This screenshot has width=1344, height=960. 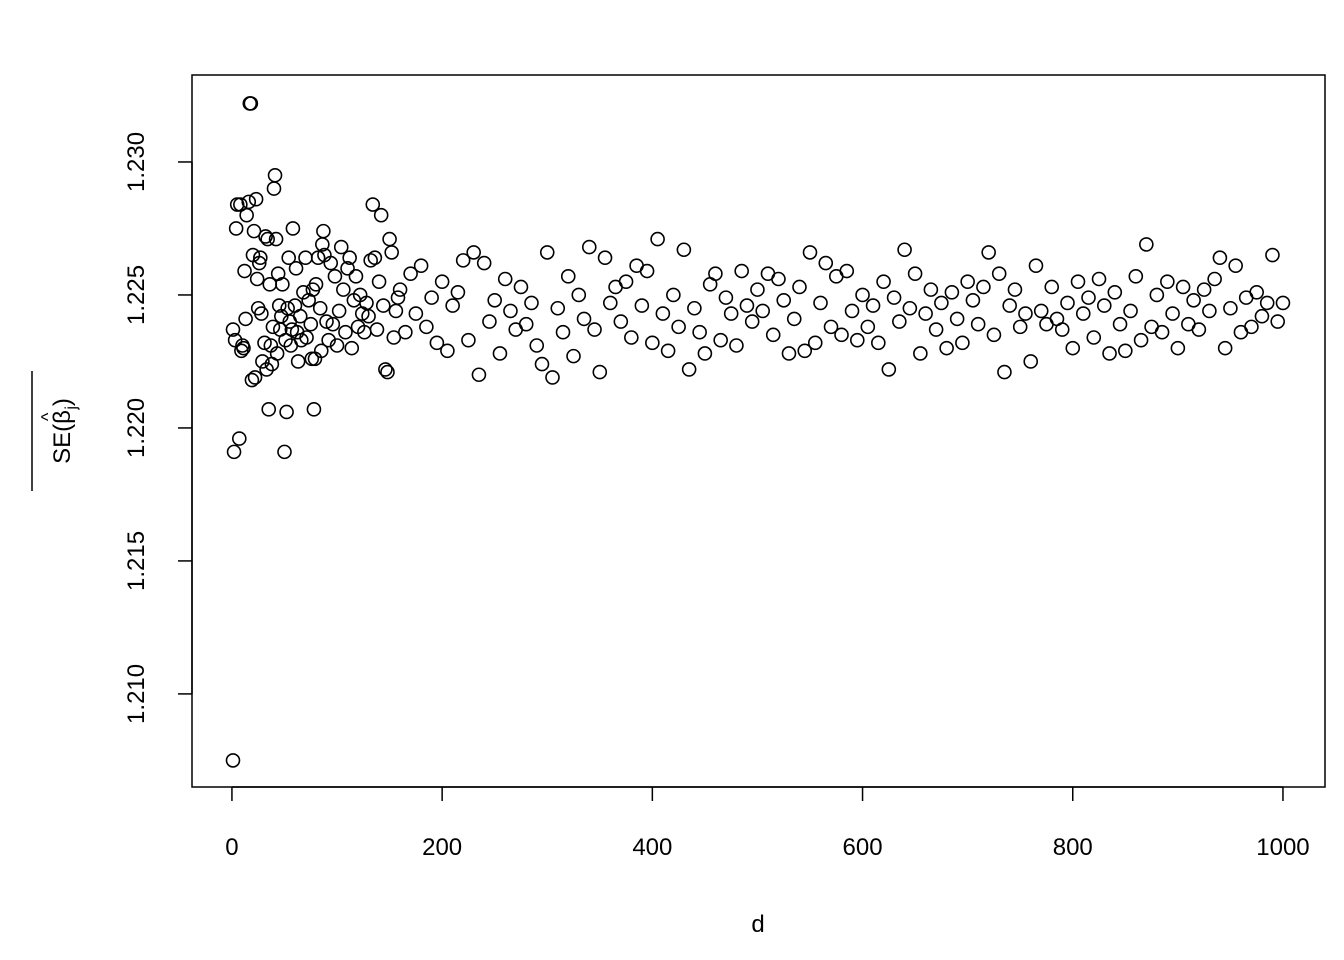 I want to click on y-tick-label: 1.230, so click(x=136, y=162).